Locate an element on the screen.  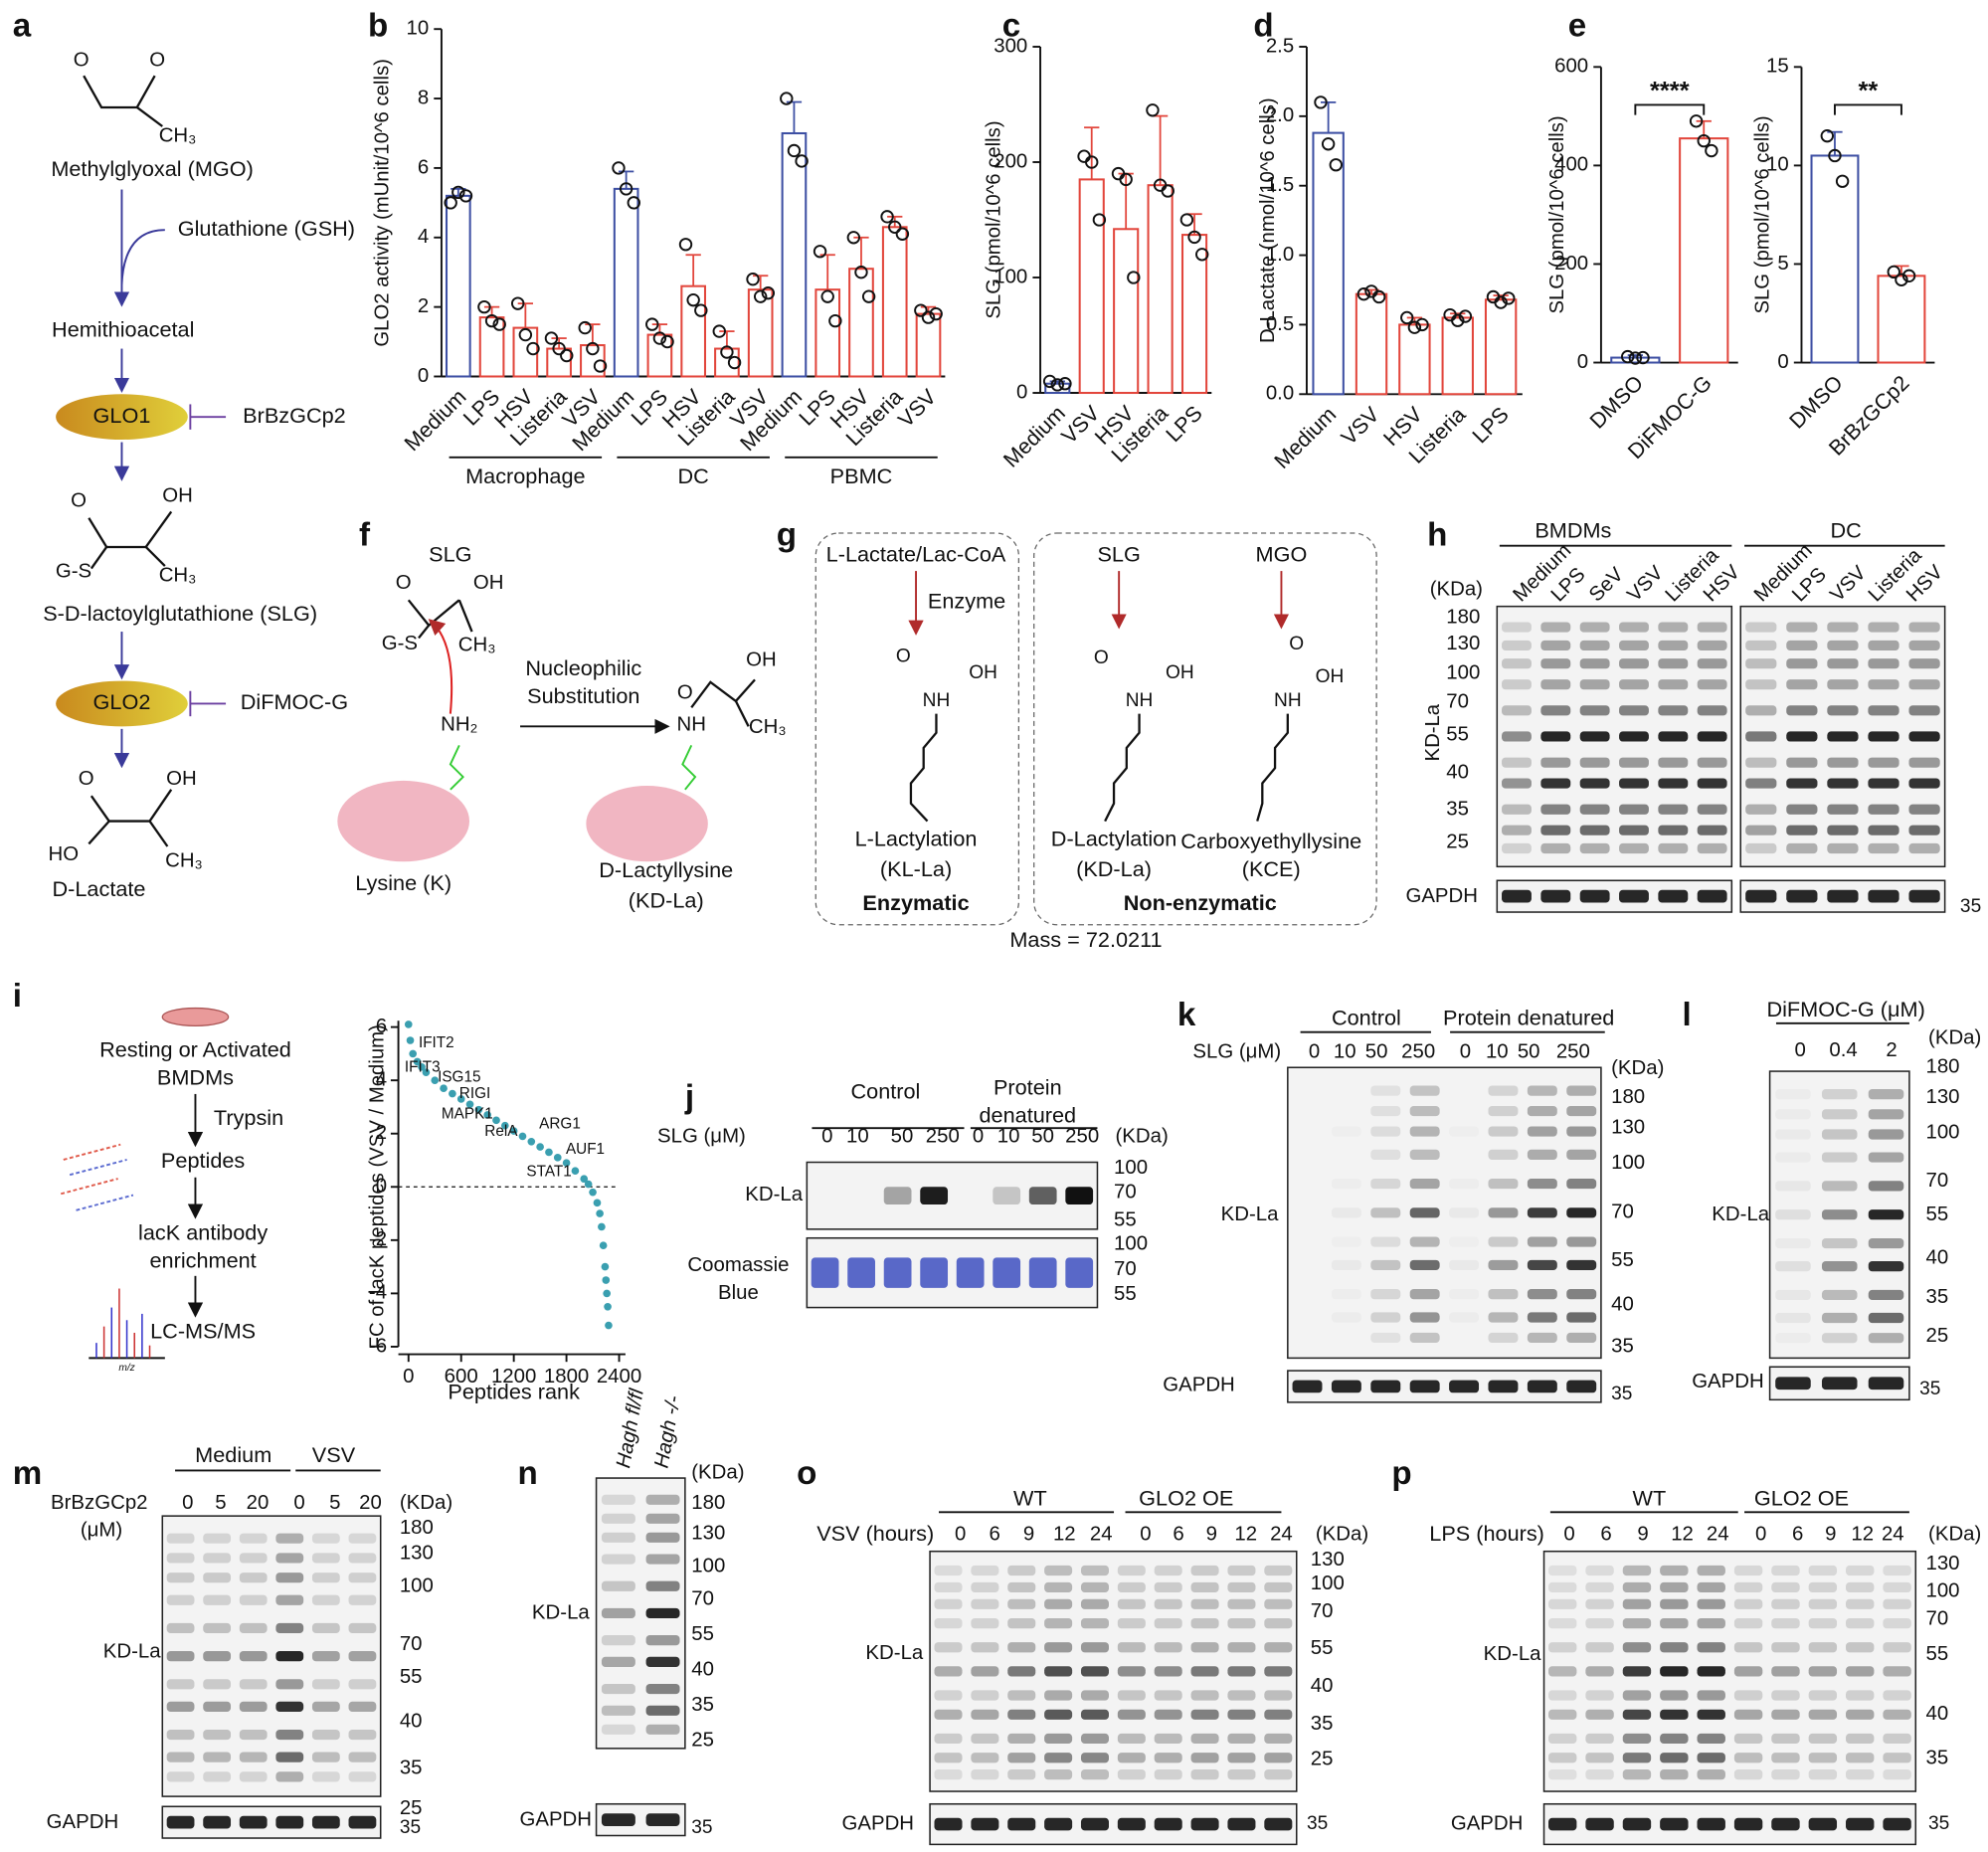
y-tick-label: 200 is located at coordinates (1571, 264).